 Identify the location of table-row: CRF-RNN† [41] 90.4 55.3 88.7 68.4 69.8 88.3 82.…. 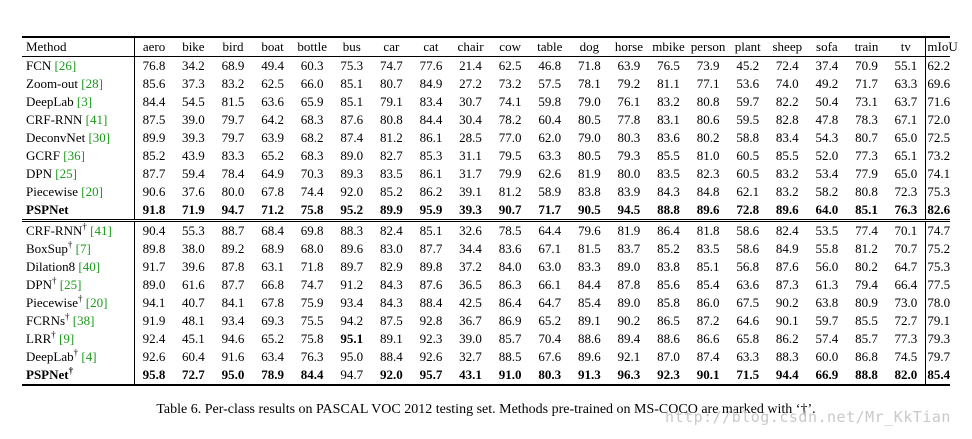
(486, 229).